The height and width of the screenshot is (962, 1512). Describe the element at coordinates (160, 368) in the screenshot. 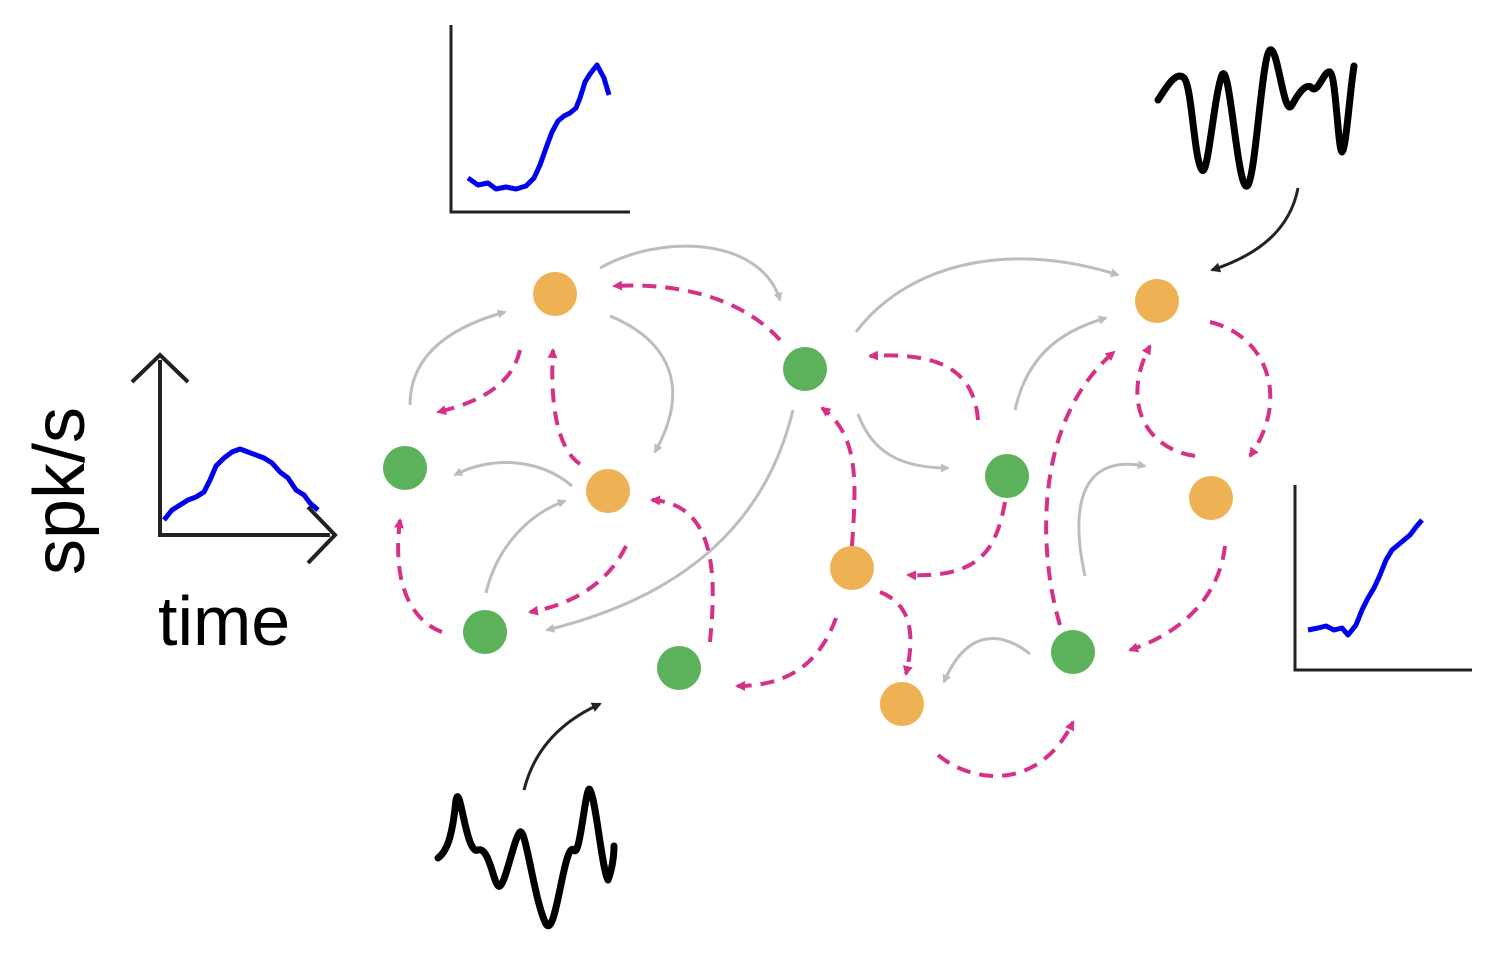

I see `legend-y-arrowhead` at that location.